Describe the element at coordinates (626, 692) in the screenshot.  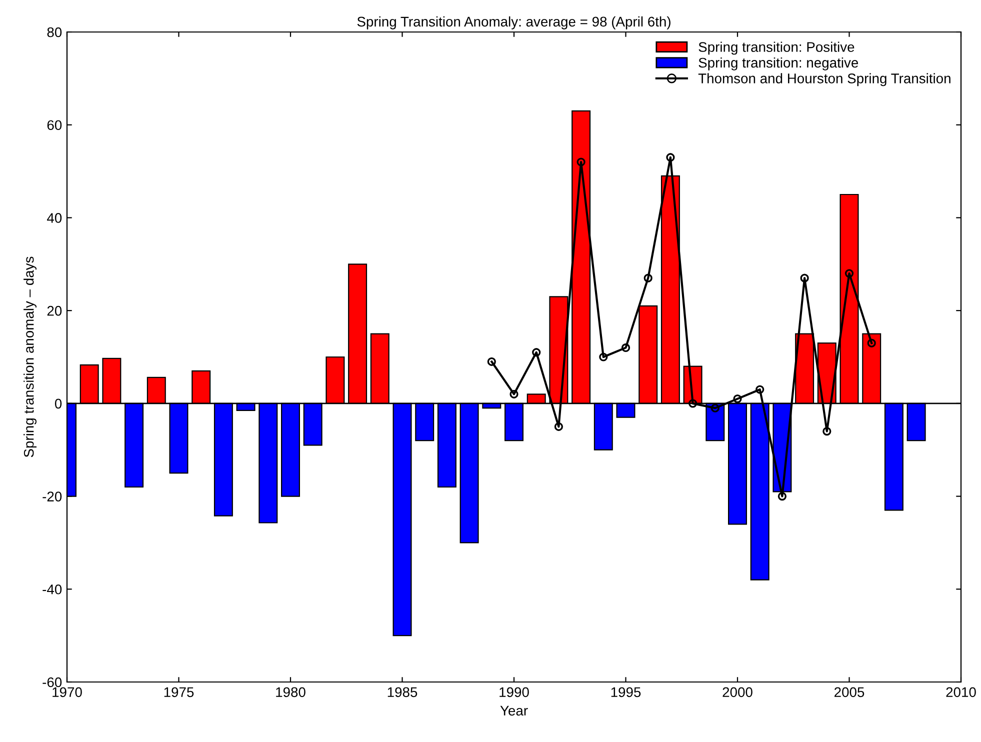
I see `x-tick-label: 1995` at that location.